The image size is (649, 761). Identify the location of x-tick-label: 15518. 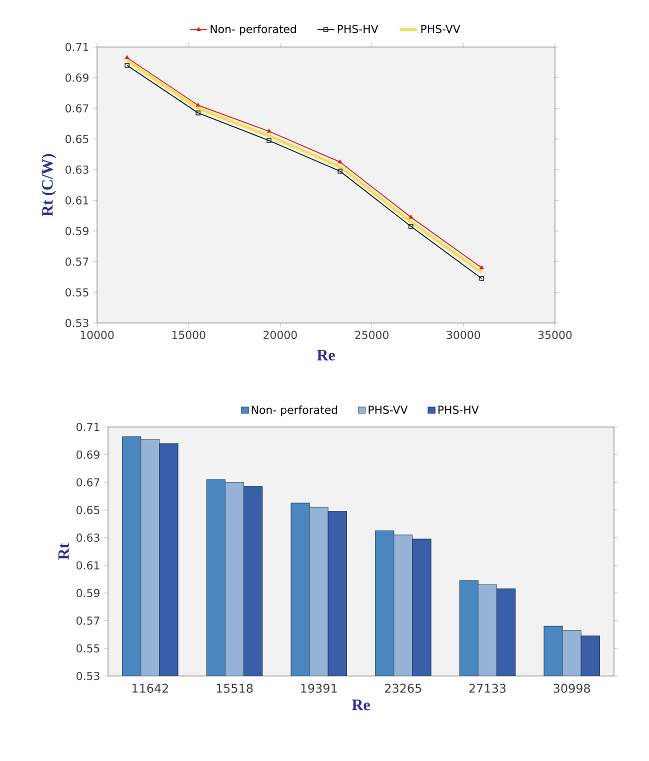
(234, 688).